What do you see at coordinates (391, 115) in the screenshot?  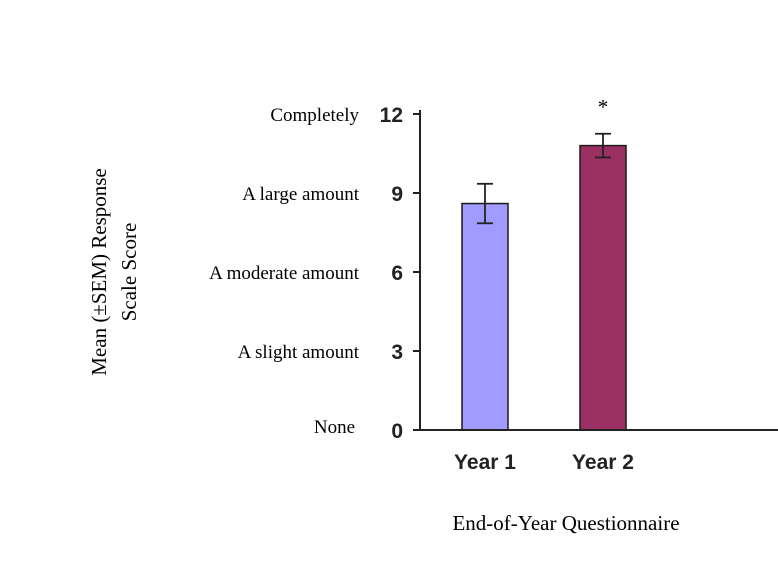 I see `y-tick-label: 12` at bounding box center [391, 115].